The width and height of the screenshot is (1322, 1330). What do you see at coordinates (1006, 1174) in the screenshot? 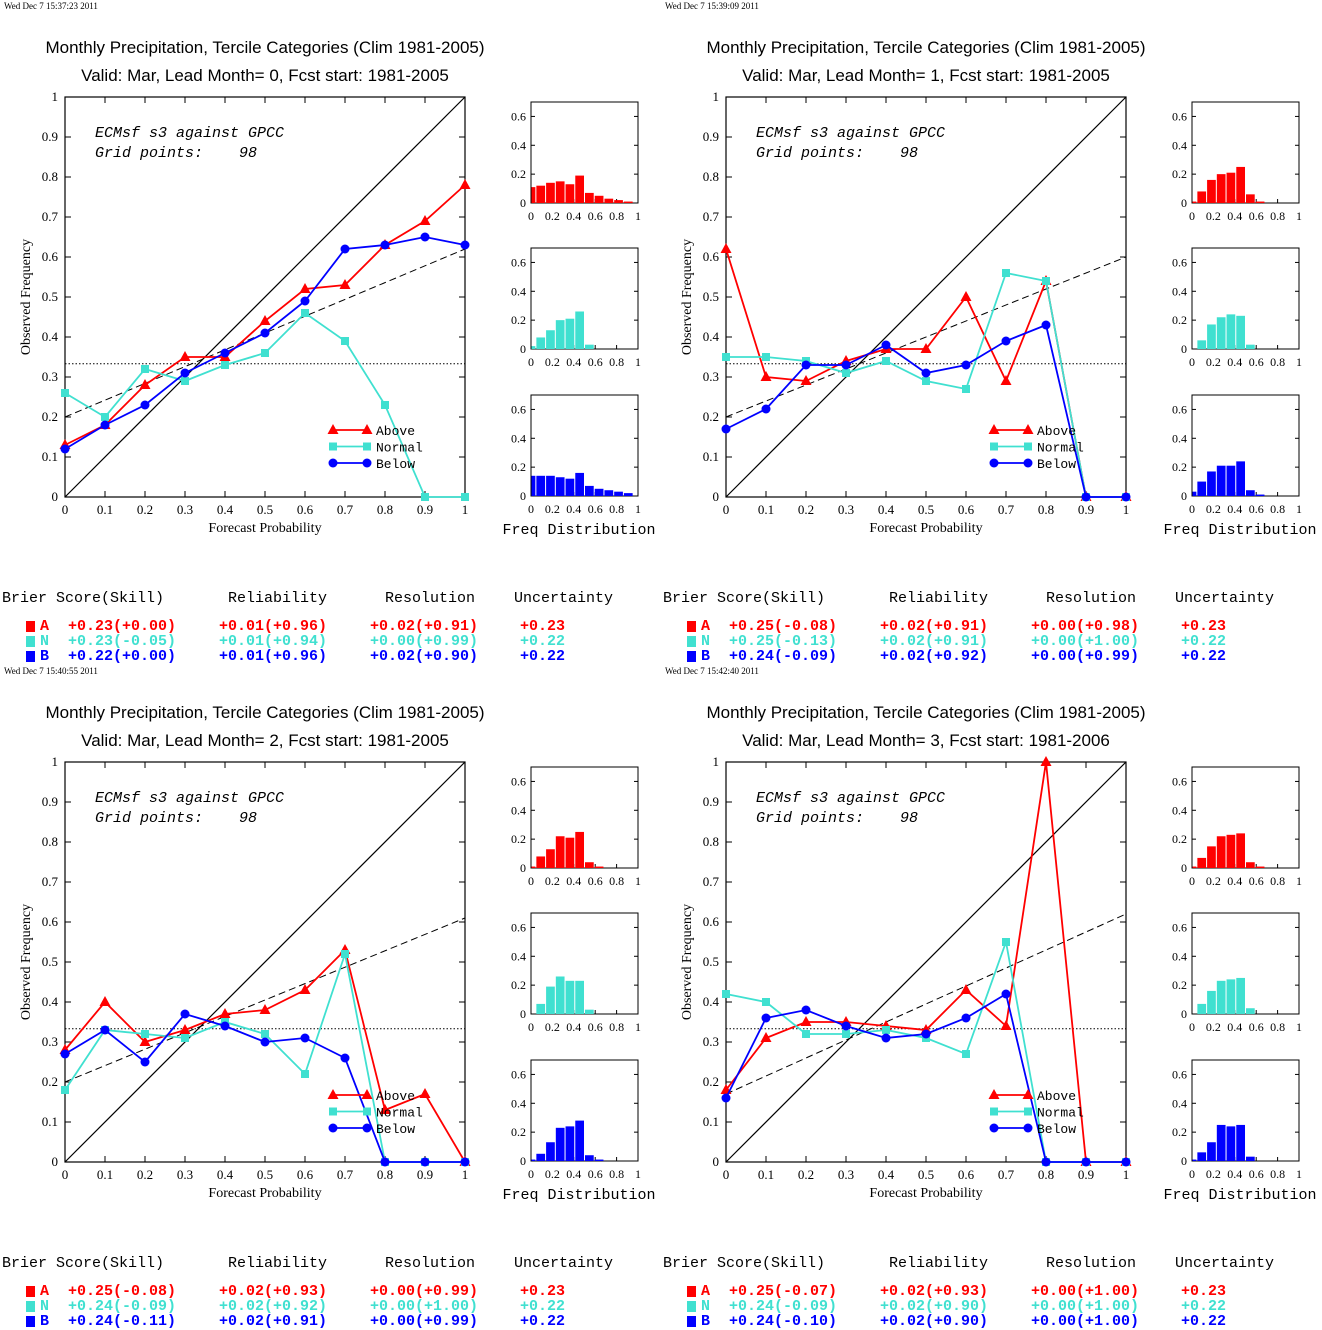
I see `x-tick-label: 0.7` at bounding box center [1006, 1174].